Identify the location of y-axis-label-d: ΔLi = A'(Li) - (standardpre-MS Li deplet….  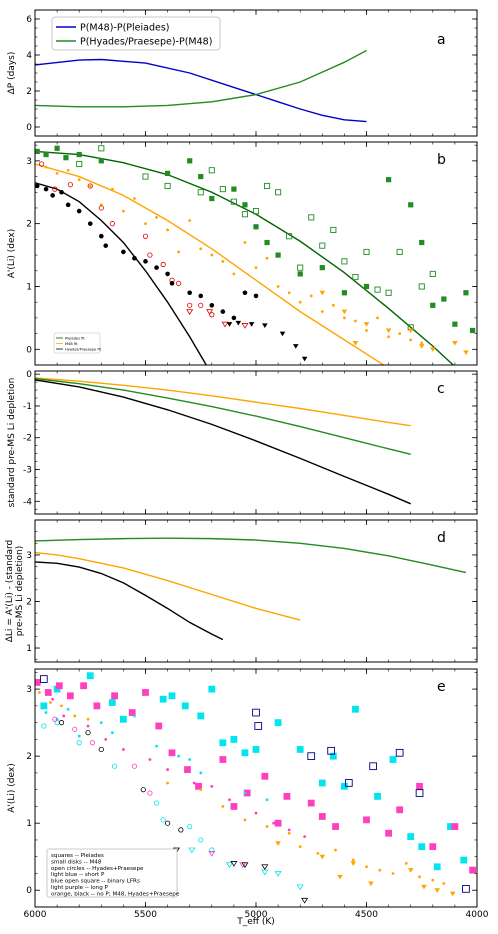
(15, 591).